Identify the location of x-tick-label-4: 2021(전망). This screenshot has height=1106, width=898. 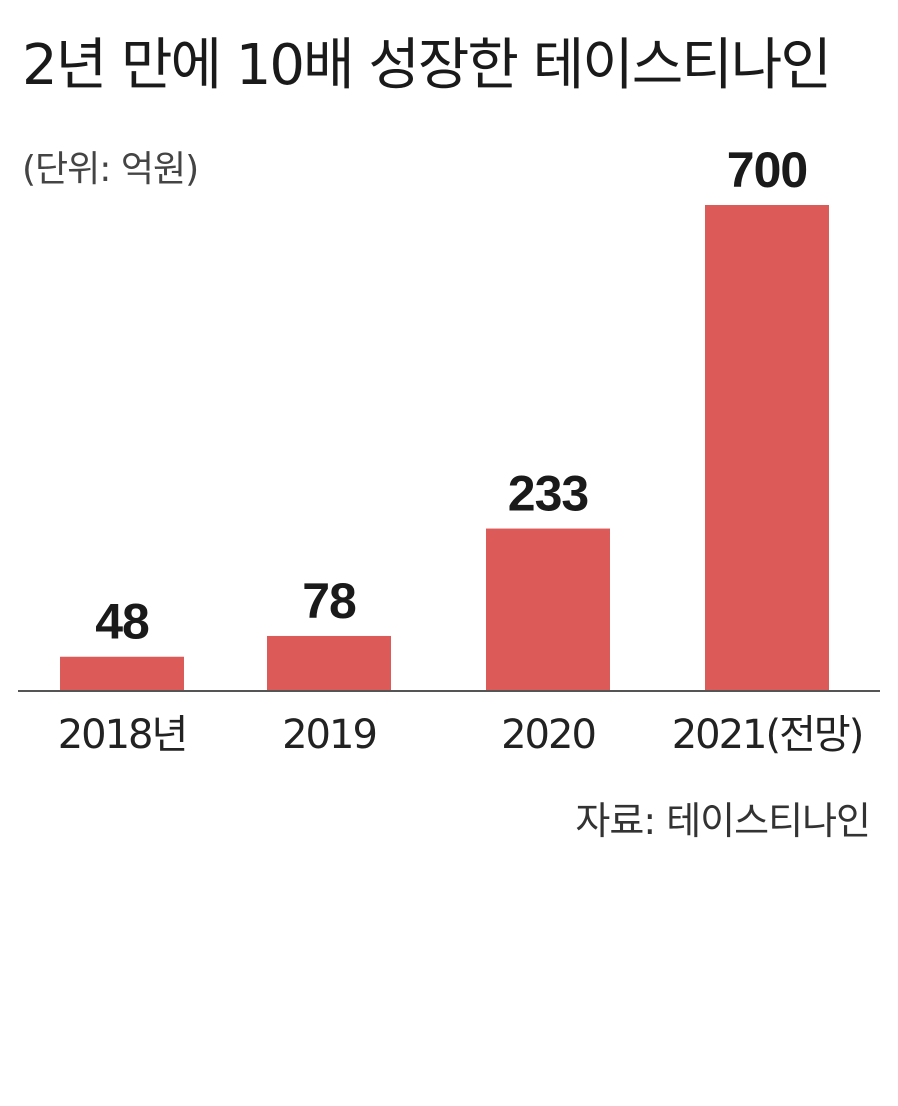
(767, 735).